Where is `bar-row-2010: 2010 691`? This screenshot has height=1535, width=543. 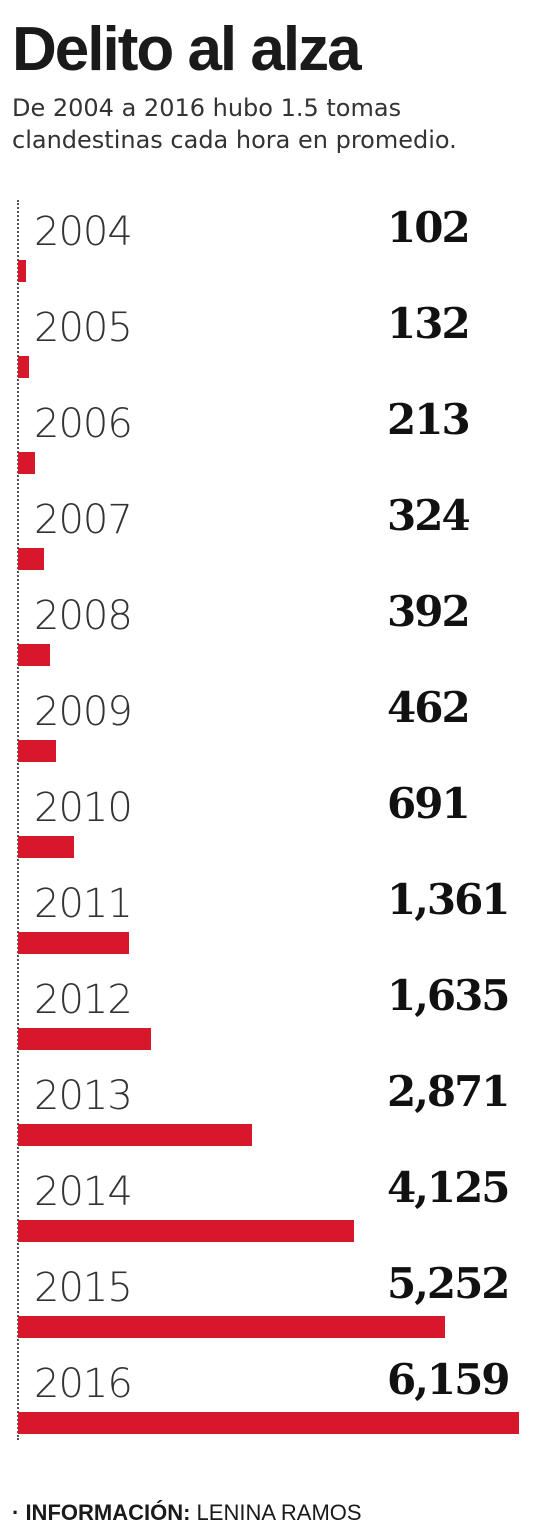 bar-row-2010: 2010 691 is located at coordinates (271, 824).